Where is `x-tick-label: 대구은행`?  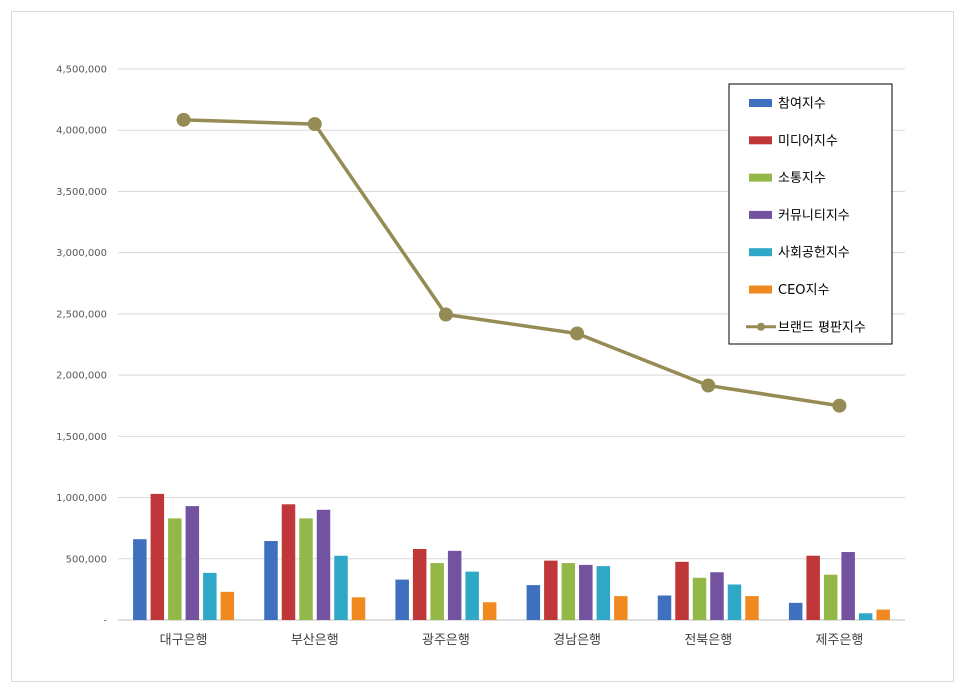 x-tick-label: 대구은행 is located at coordinates (184, 640).